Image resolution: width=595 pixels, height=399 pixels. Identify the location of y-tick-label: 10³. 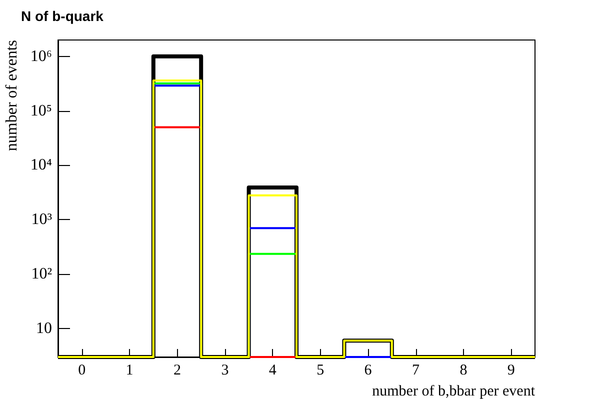
(41, 219).